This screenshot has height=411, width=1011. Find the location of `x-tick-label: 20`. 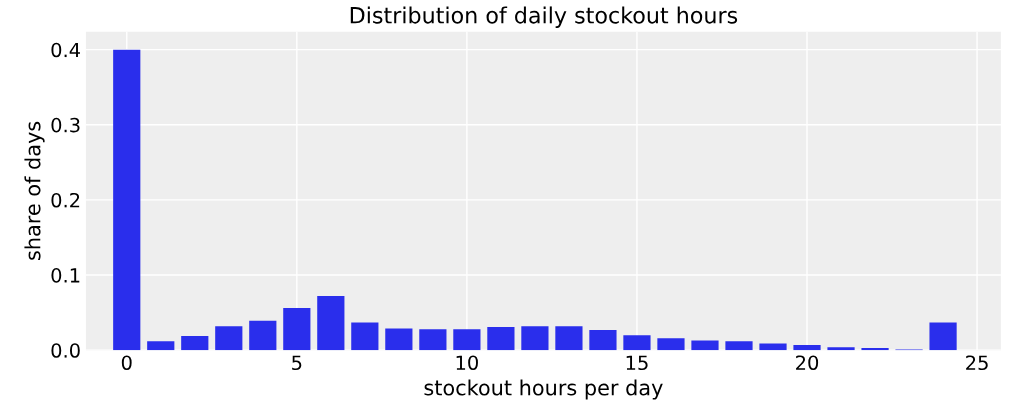

x-tick-label: 20 is located at coordinates (807, 363).